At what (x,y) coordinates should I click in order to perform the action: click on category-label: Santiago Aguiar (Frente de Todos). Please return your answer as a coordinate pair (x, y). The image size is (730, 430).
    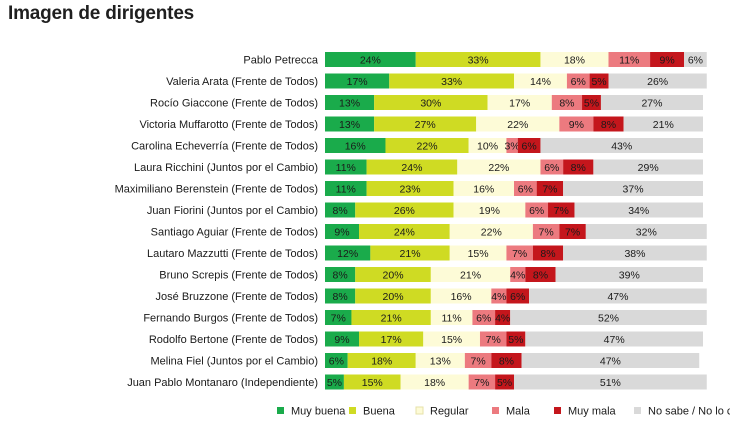
    Looking at the image, I should click on (234, 233).